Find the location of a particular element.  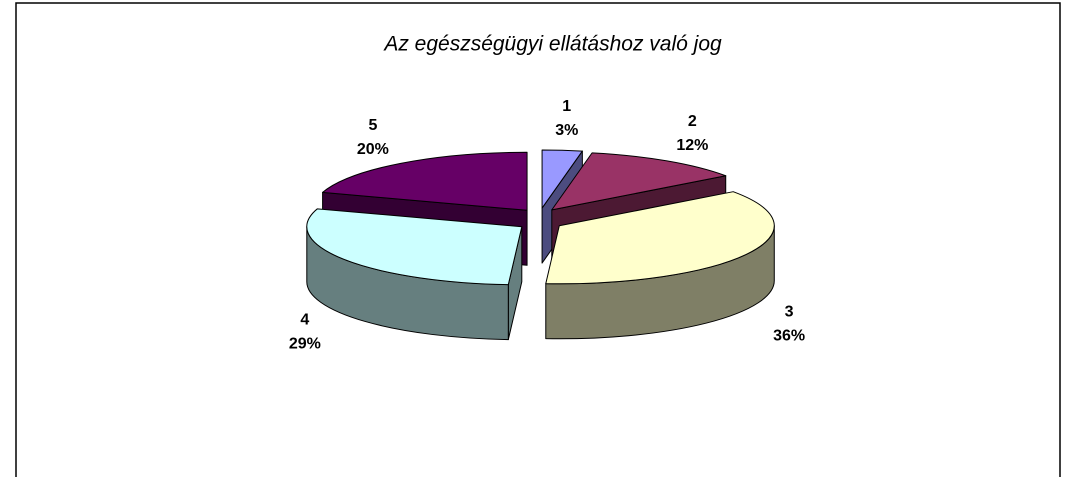

data-label-category: 5 is located at coordinates (372, 125).